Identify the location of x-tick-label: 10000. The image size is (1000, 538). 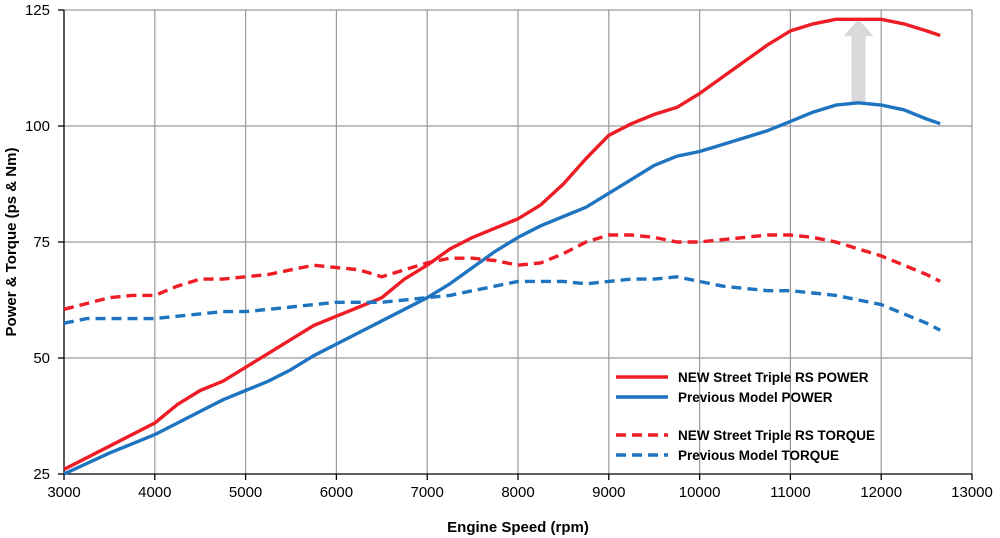
(700, 492).